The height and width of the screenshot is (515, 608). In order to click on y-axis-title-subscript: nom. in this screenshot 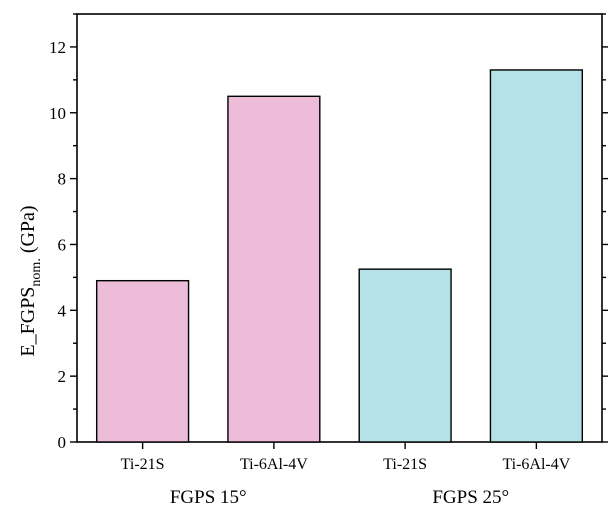, I will do `click(36, 272)`.